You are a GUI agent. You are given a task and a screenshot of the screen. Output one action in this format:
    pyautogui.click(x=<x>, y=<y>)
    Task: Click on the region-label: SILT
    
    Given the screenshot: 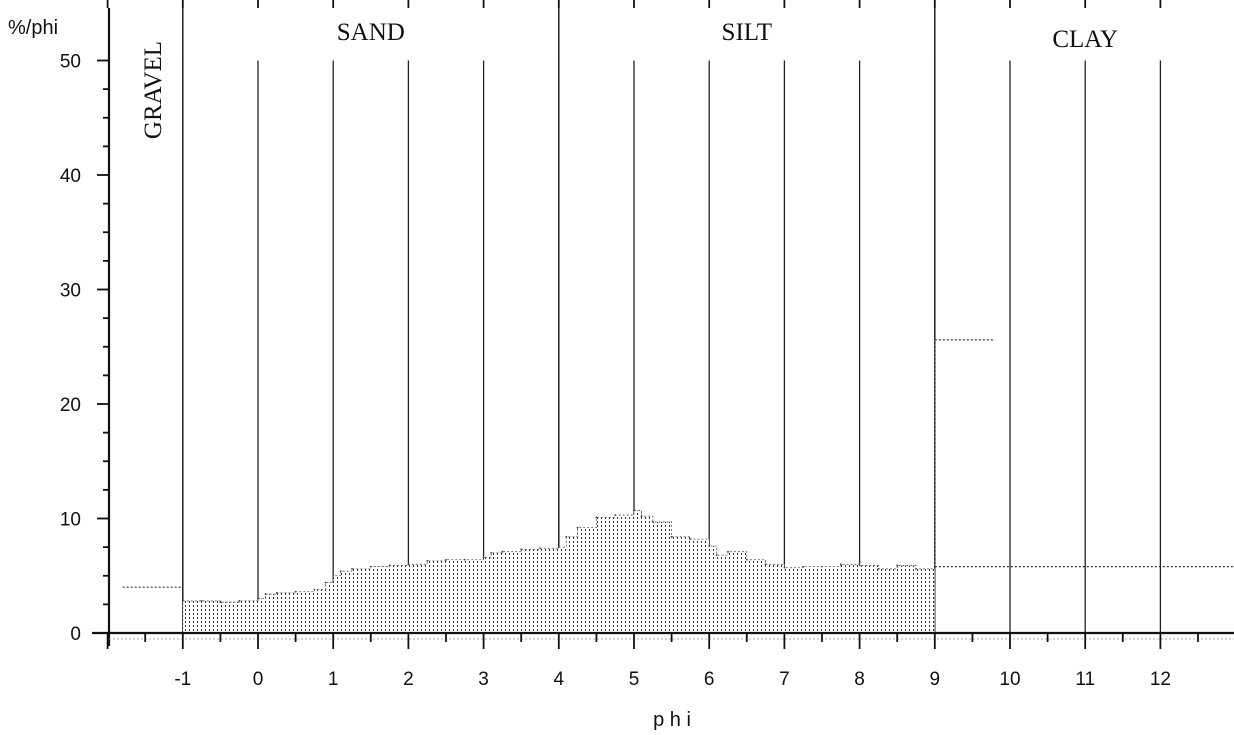 What is the action you would take?
    pyautogui.click(x=747, y=32)
    